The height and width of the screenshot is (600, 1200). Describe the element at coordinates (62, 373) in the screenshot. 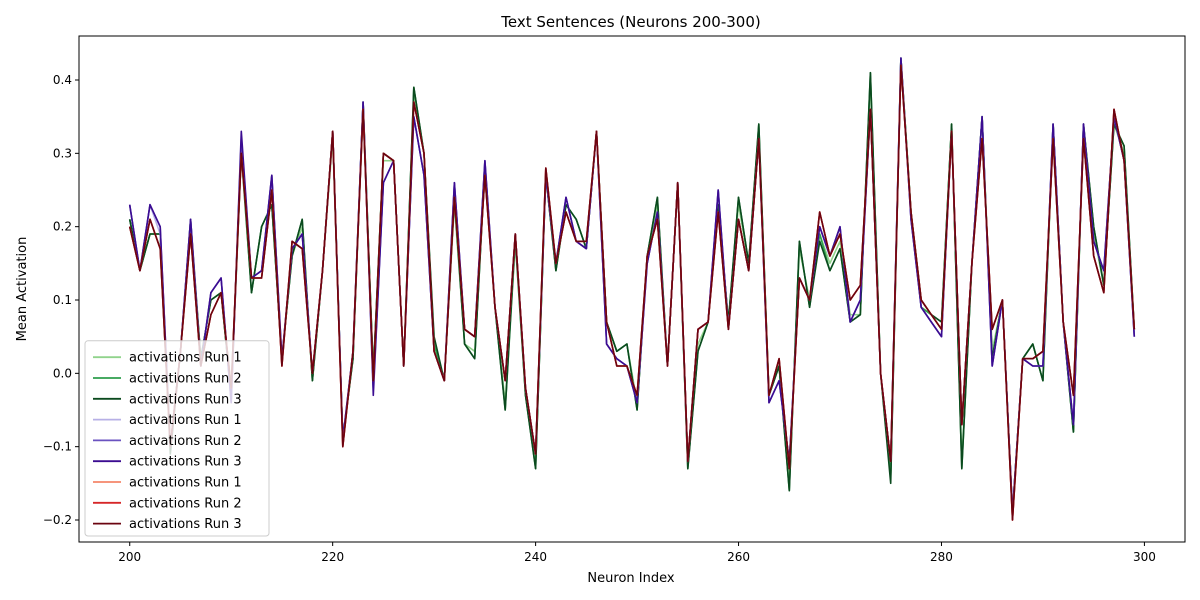

I see `y-tick-label: 0.0` at that location.